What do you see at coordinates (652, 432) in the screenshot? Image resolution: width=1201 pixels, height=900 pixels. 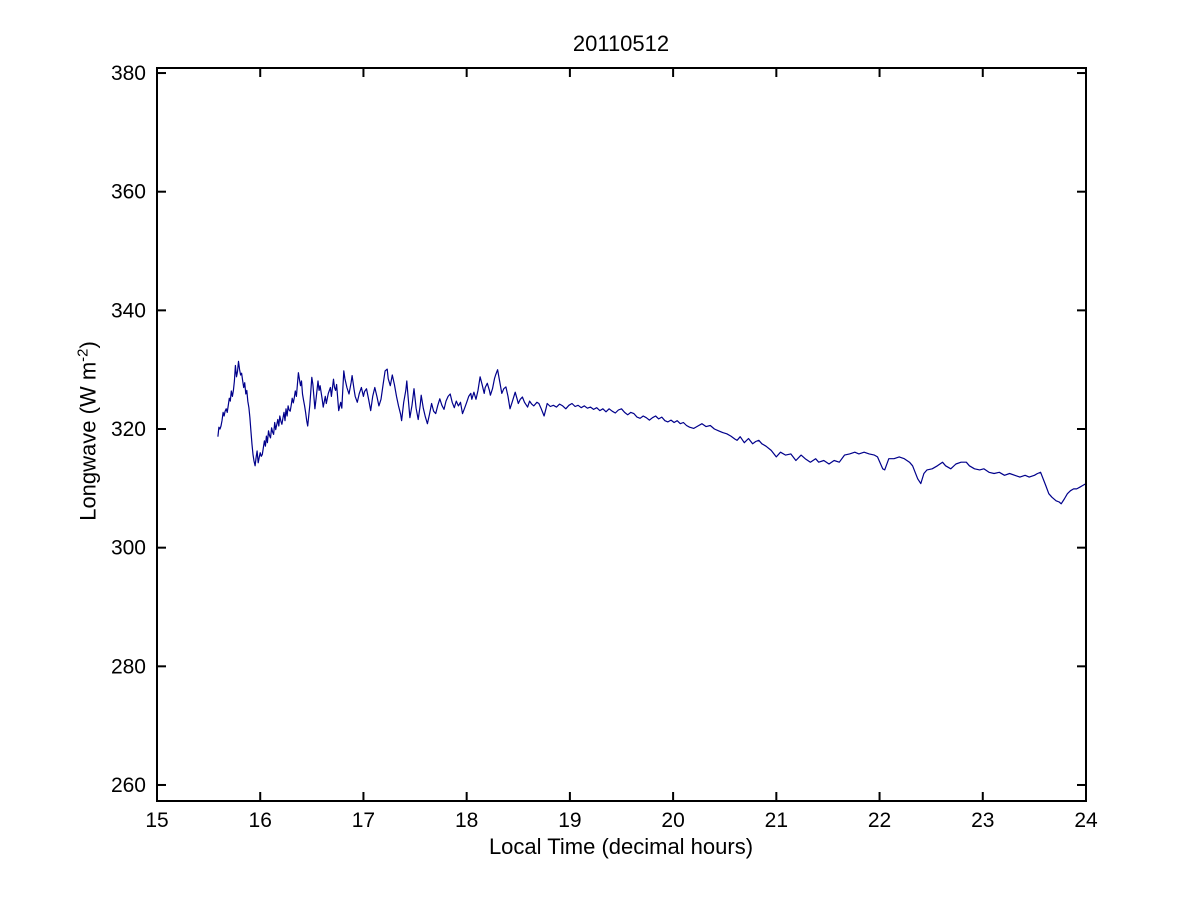 I see `data-line-series` at bounding box center [652, 432].